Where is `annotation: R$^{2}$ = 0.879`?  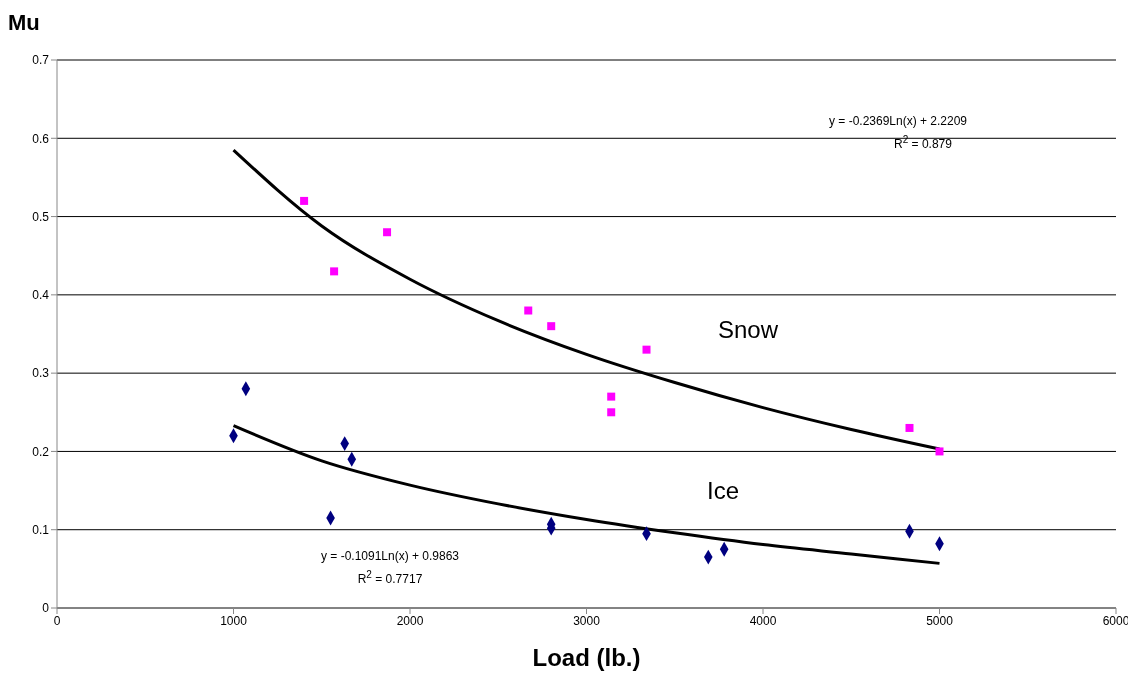
annotation: R$^{2}$ = 0.879 is located at coordinates (923, 142).